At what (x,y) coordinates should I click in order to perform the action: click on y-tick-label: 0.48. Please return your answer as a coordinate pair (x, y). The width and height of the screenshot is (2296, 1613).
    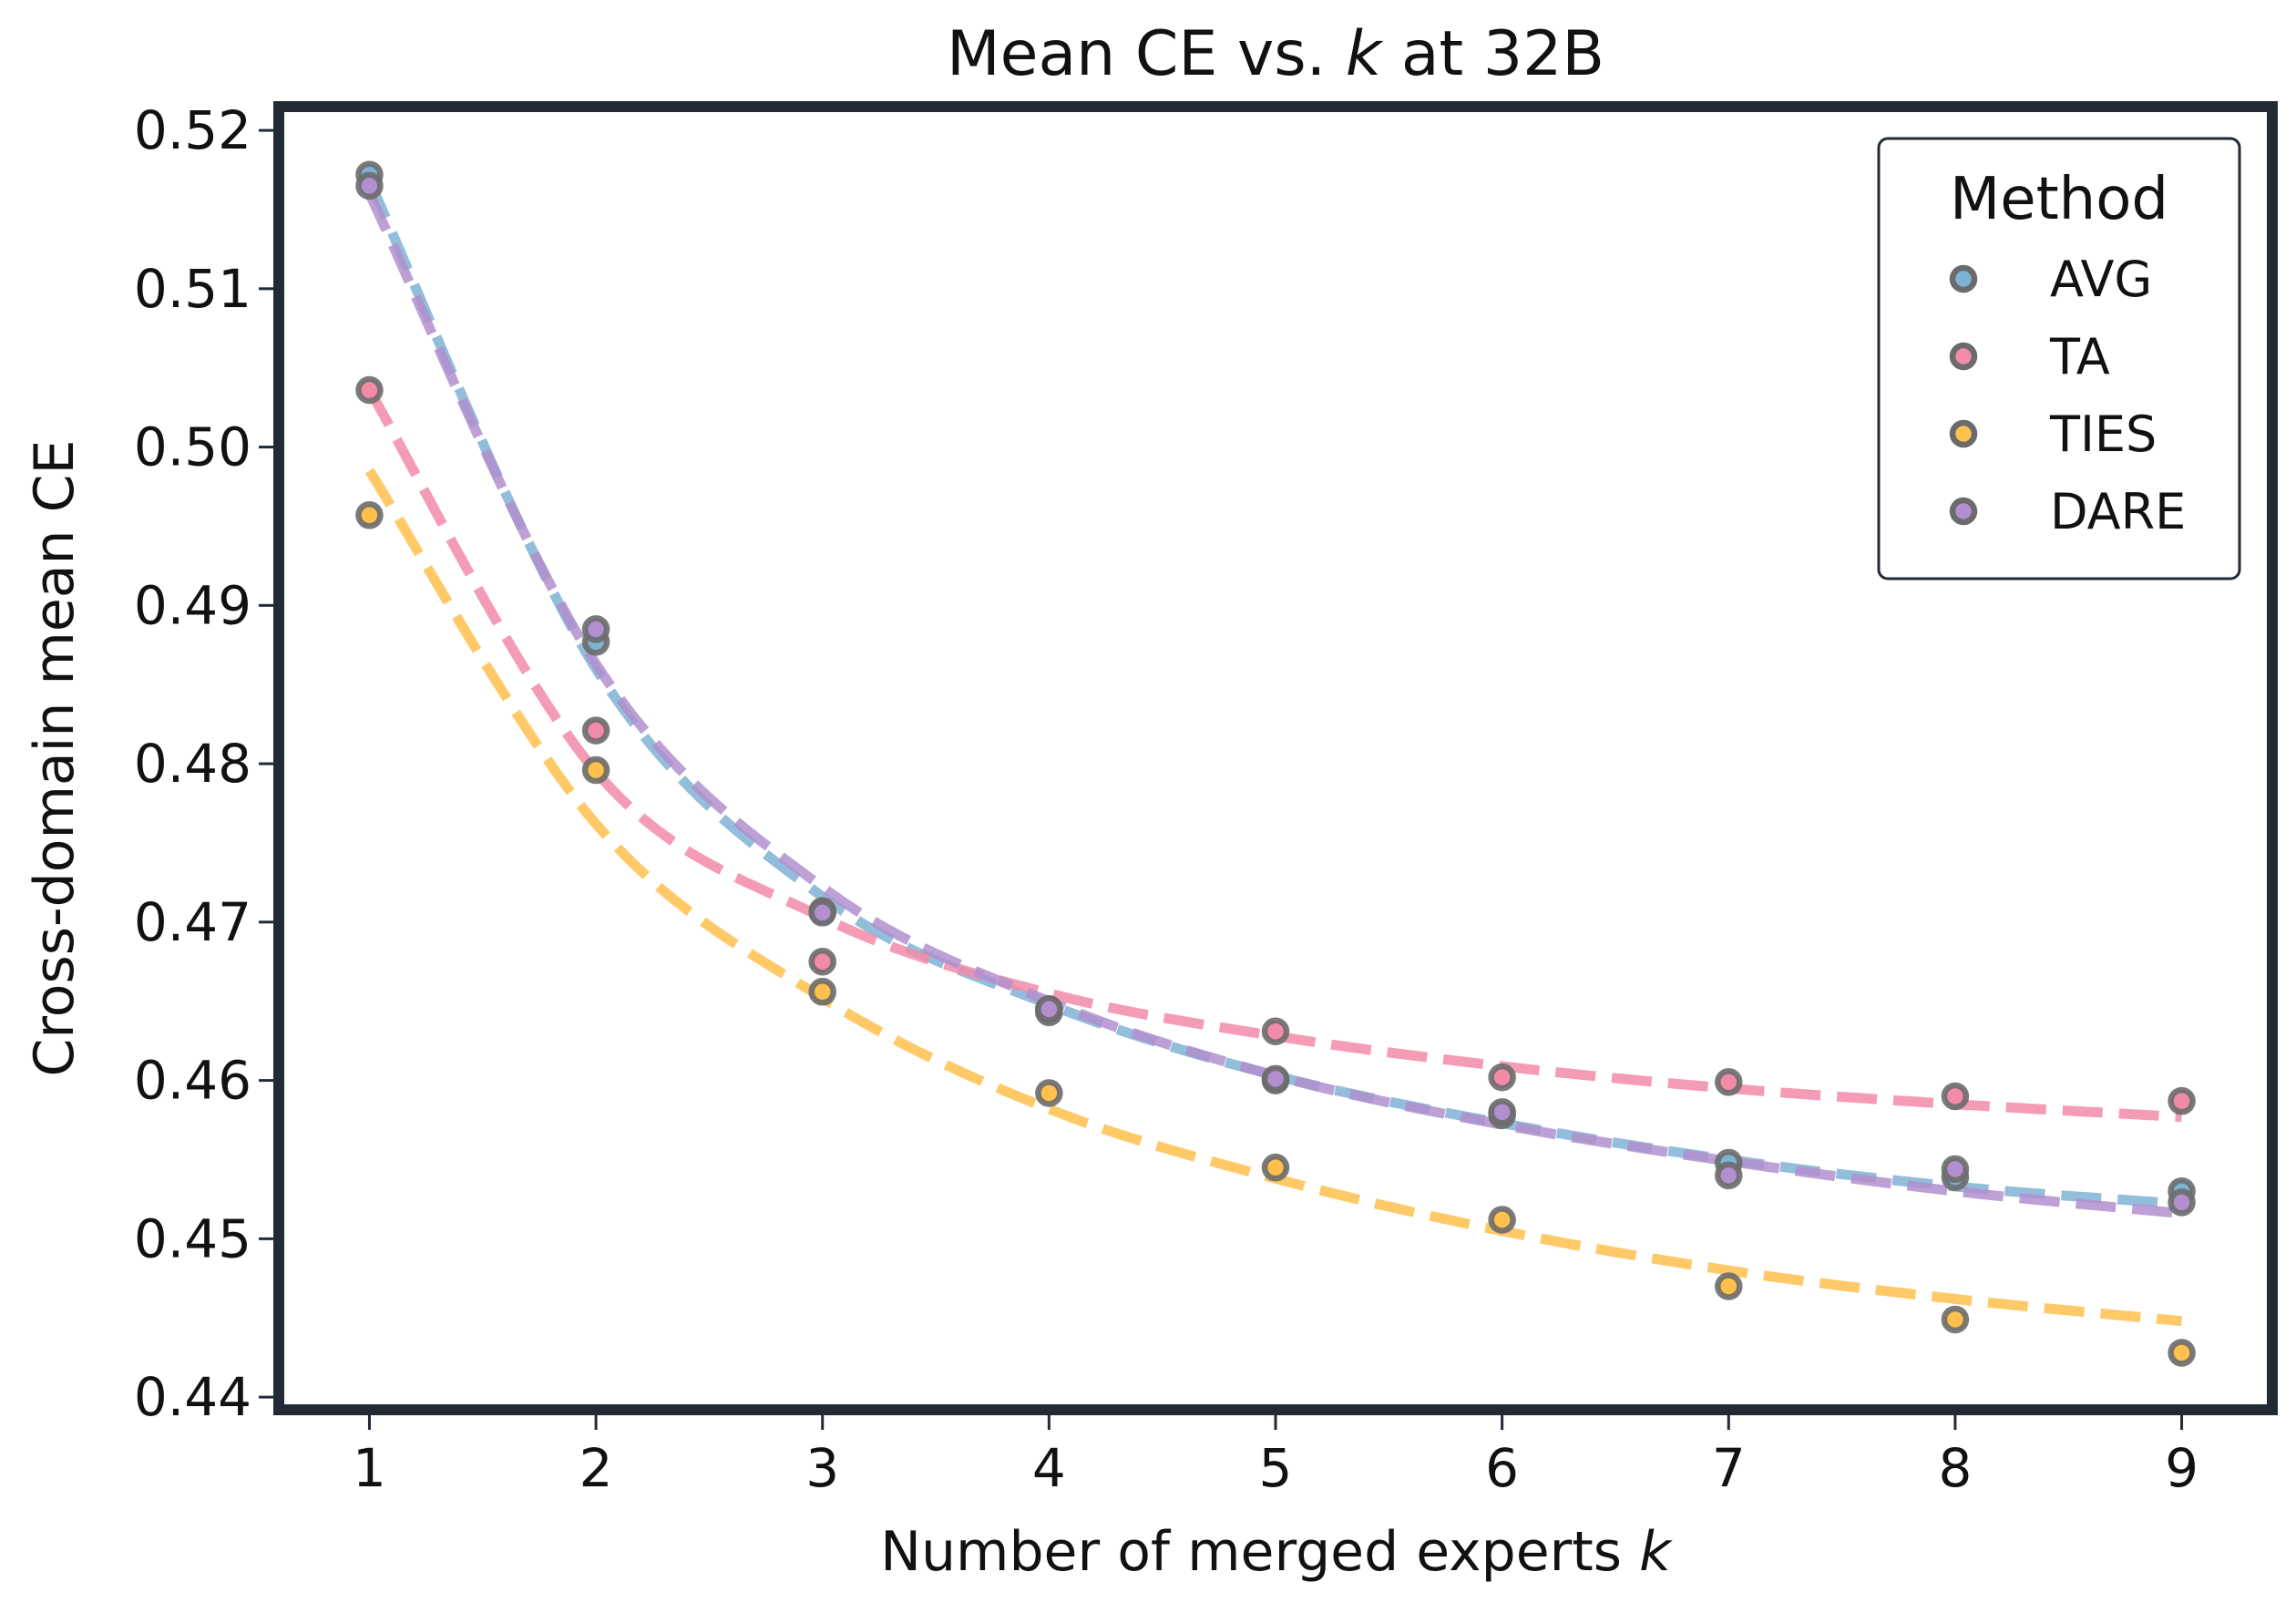
    Looking at the image, I should click on (193, 764).